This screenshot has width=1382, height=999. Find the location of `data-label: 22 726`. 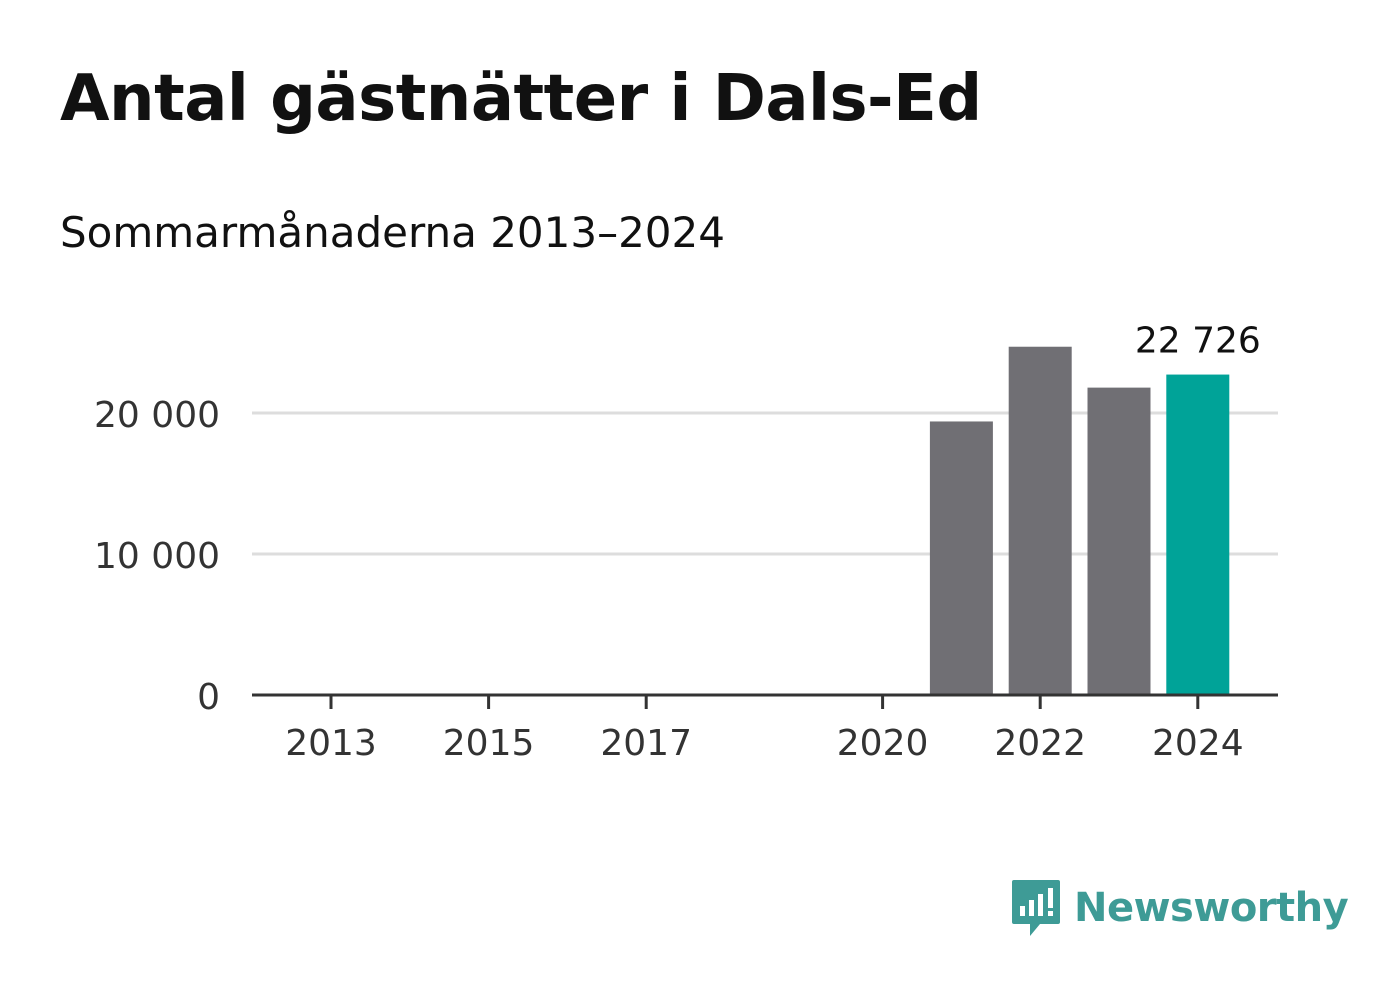

data-label: 22 726 is located at coordinates (1198, 341).